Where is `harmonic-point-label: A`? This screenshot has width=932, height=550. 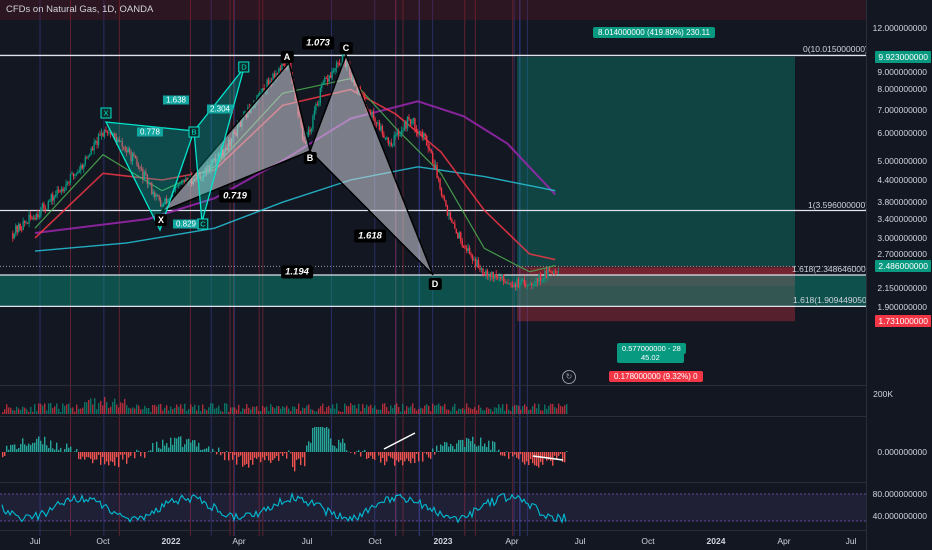 harmonic-point-label: A is located at coordinates (287, 56).